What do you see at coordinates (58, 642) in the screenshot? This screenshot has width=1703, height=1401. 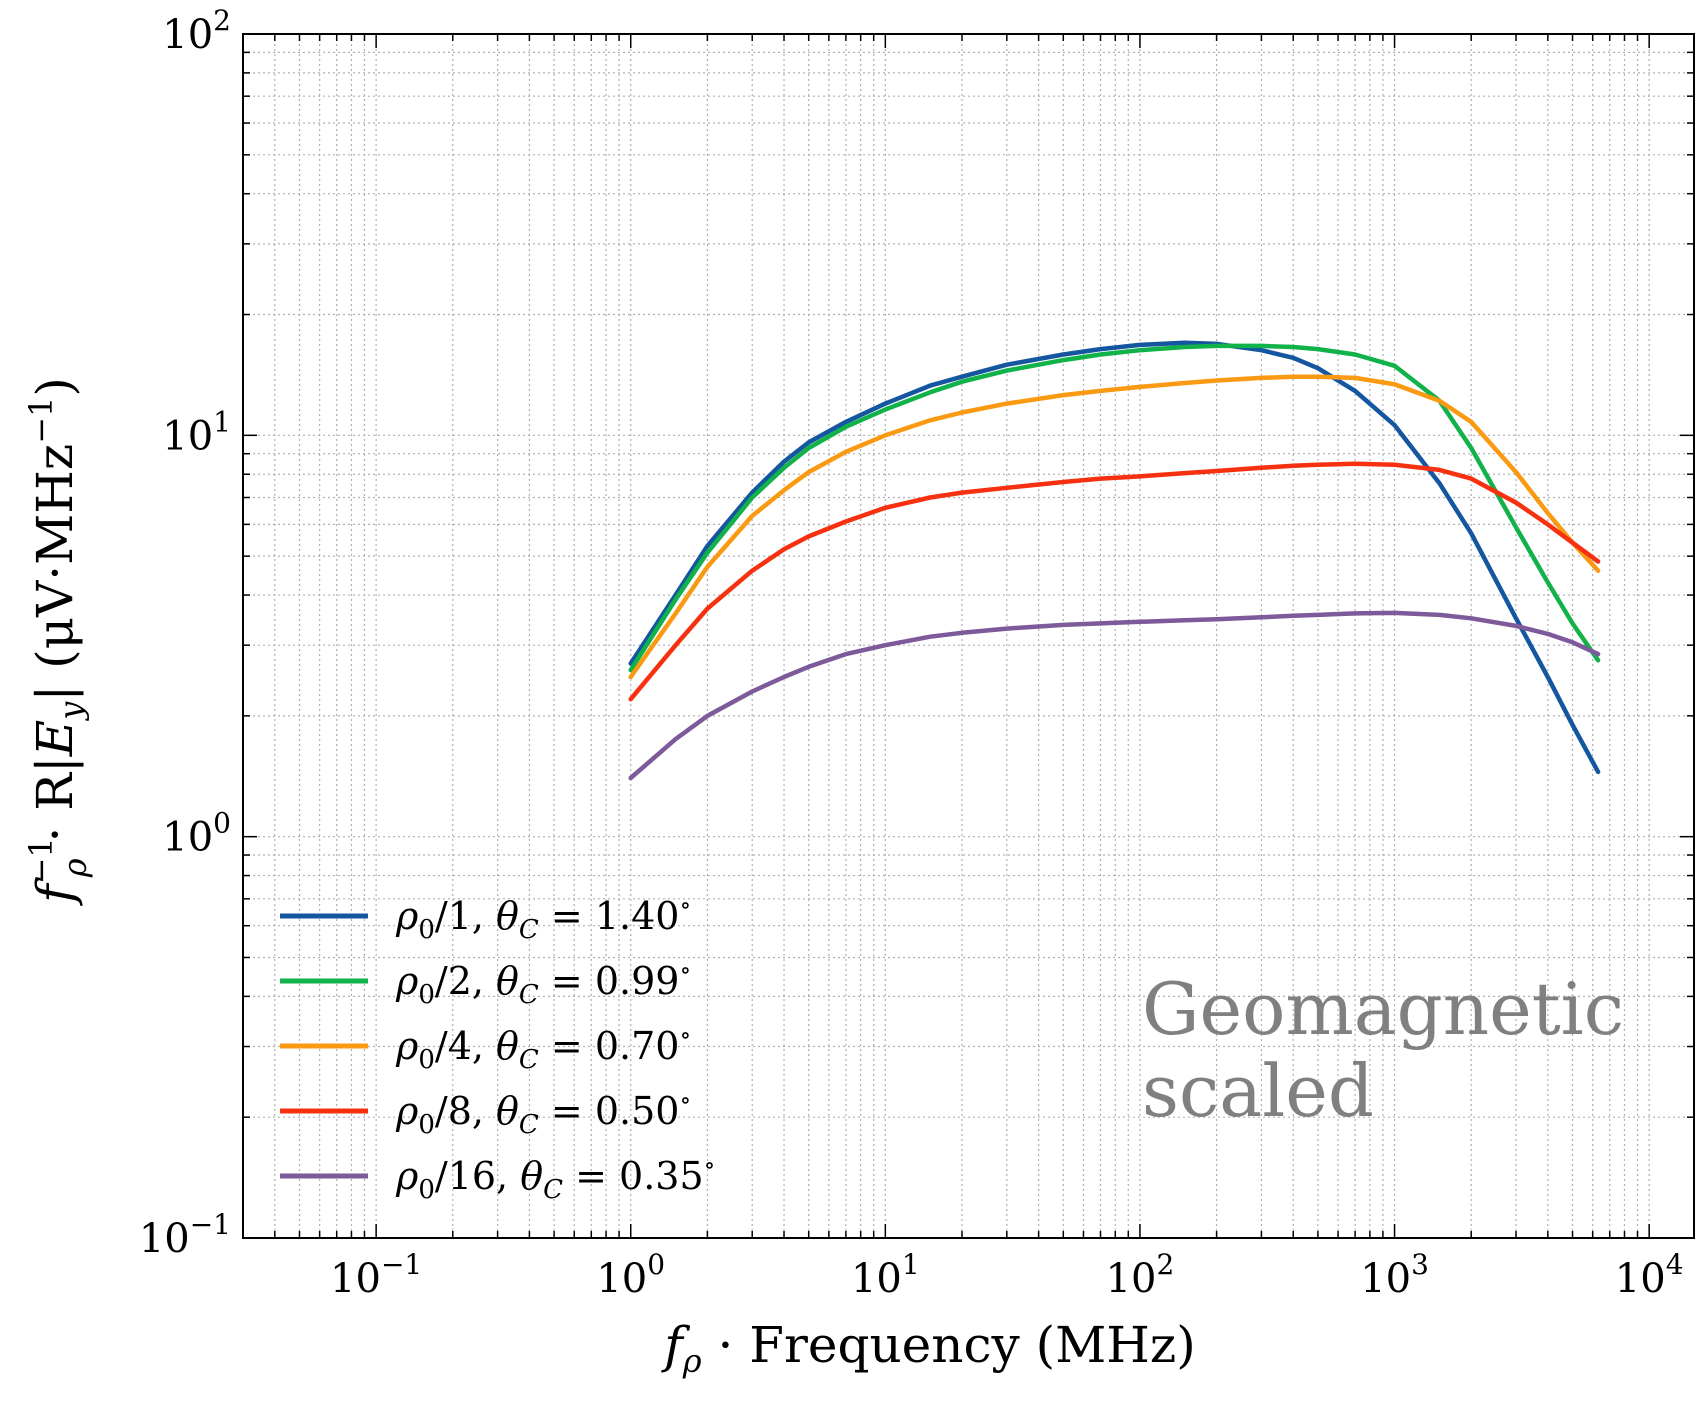 I see `y-axis-title: f−1ρ · R|Ey| (μV·MHz−1)` at bounding box center [58, 642].